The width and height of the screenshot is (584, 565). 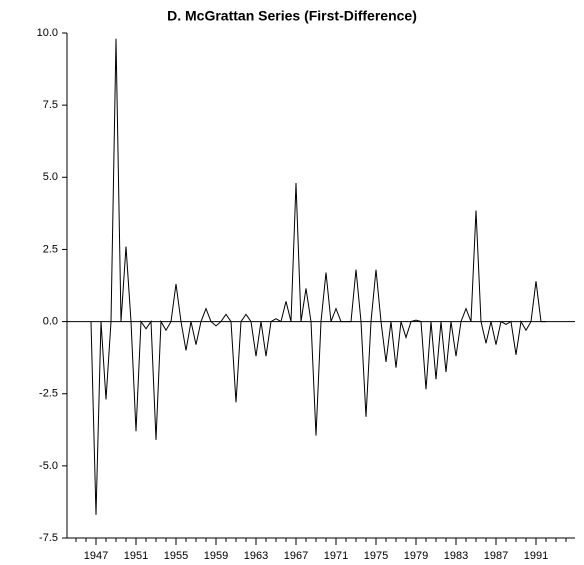 What do you see at coordinates (136, 556) in the screenshot?
I see `x-tick-label: 1951` at bounding box center [136, 556].